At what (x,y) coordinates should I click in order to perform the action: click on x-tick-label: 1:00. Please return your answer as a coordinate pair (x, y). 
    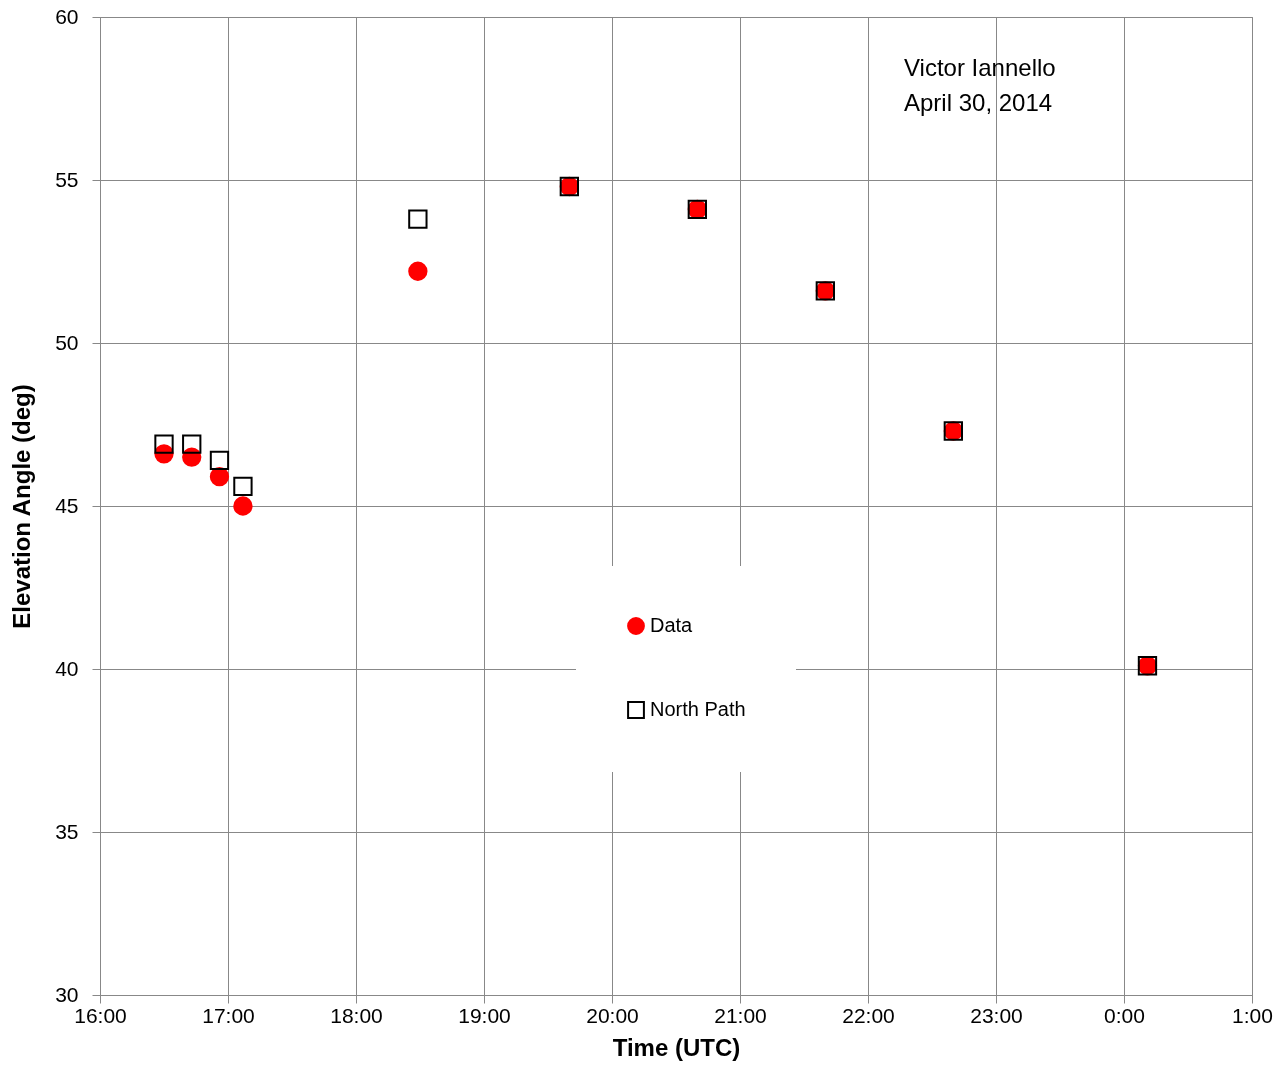
    Looking at the image, I should click on (1252, 1015).